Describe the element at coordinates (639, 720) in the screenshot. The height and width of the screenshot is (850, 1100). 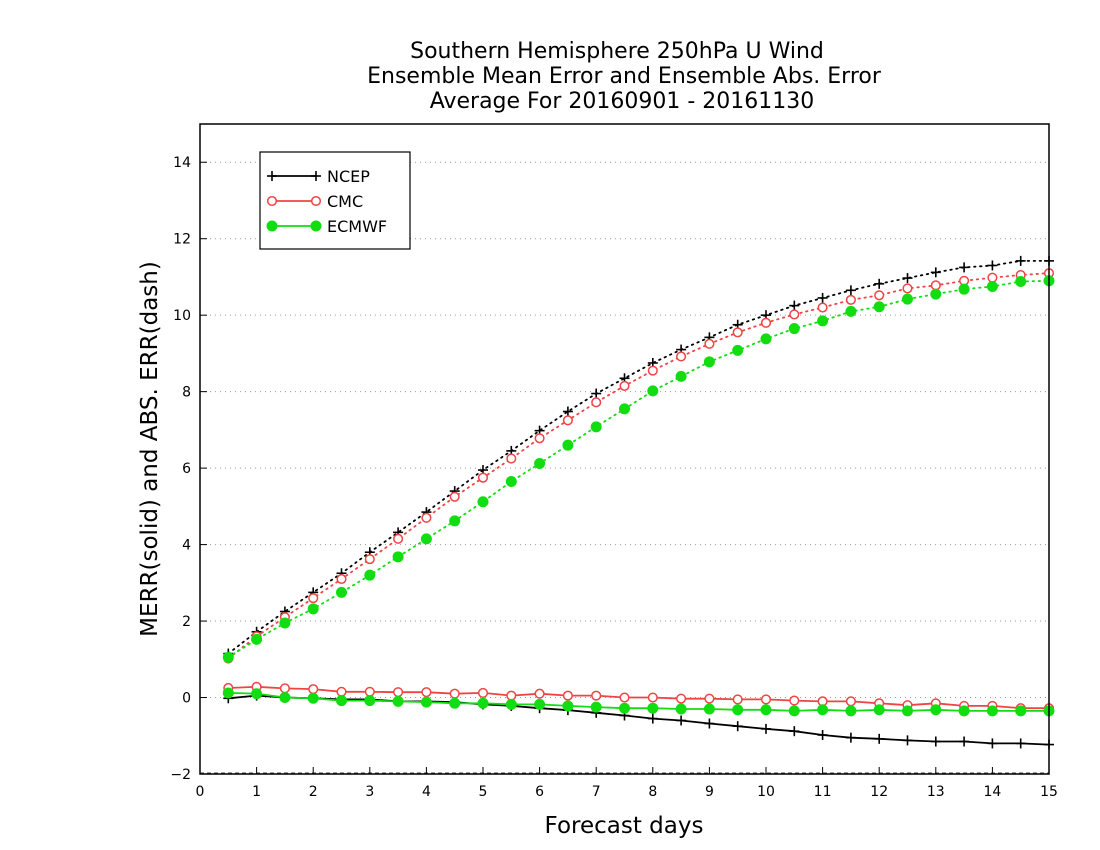
I see `line-ncep-mean-err` at that location.